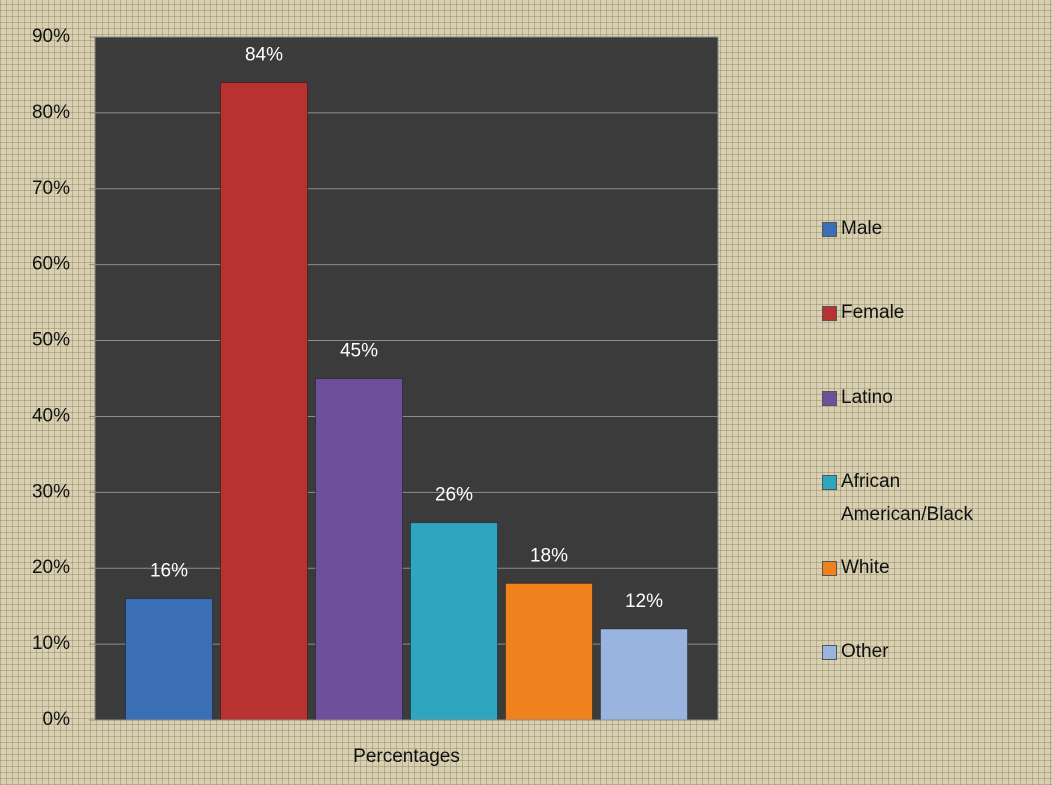  Describe the element at coordinates (917, 312) in the screenshot. I see `legend-entry: Female` at that location.